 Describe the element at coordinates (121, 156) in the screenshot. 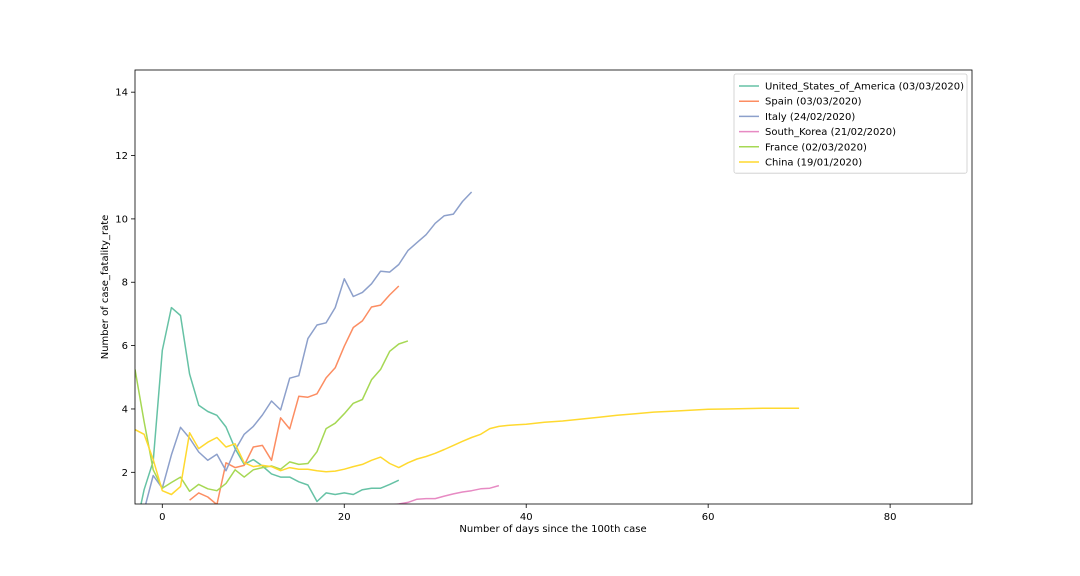

I see `y-tick-label-5: 12` at that location.